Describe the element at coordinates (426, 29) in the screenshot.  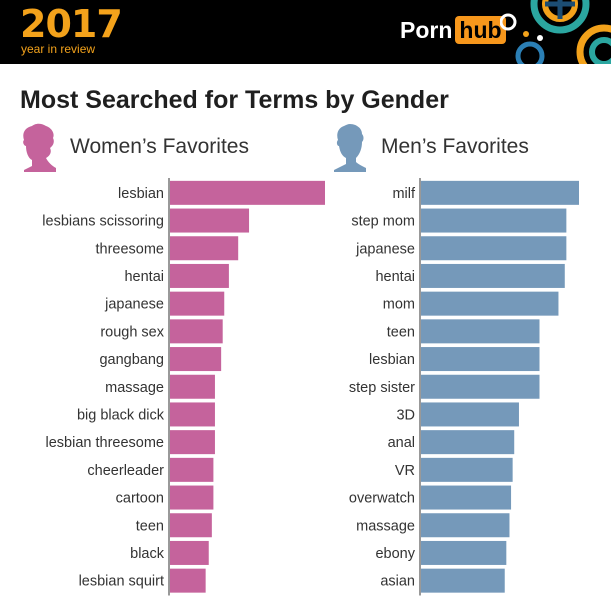
I see `brand-logo-text: Porn` at that location.